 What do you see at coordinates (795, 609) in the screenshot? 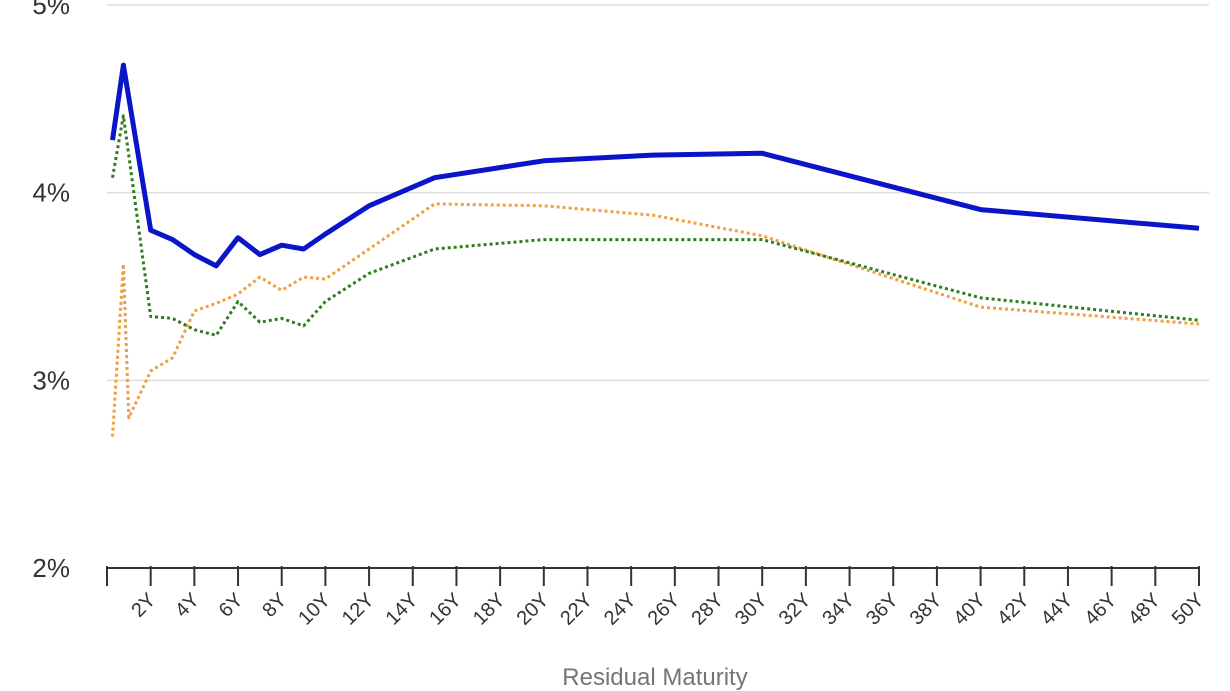
I see `x-tick-label: 32Y` at bounding box center [795, 609].